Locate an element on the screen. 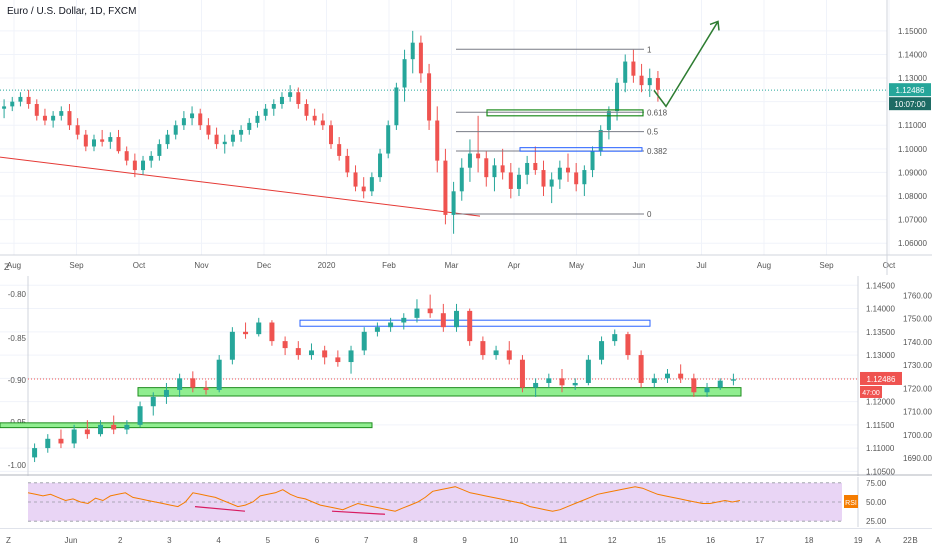 Image resolution: width=932 pixels, height=556 pixels. rsi-svg: 75.00 50.00 25.00 RSI is located at coordinates (466, 502).